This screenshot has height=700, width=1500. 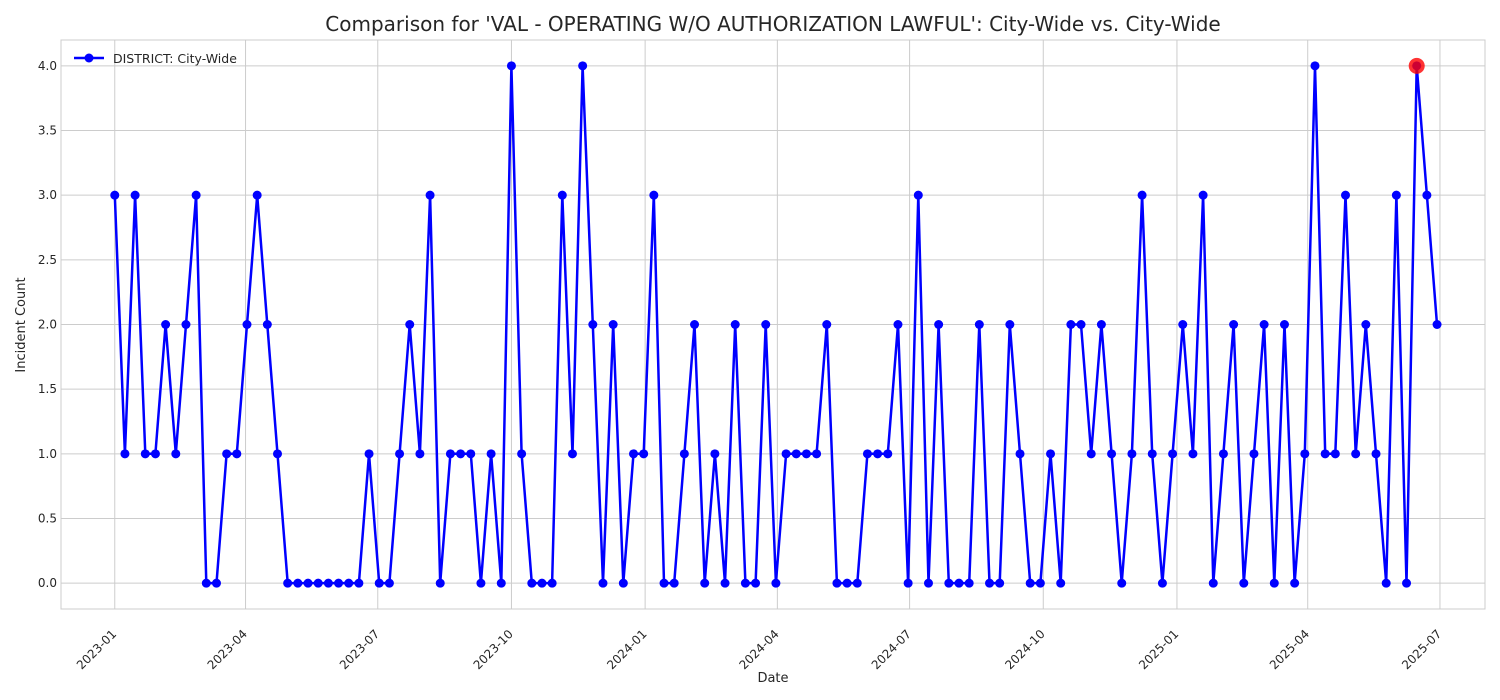 What do you see at coordinates (47, 518) in the screenshot?
I see `y-tick-label: 0.5` at bounding box center [47, 518].